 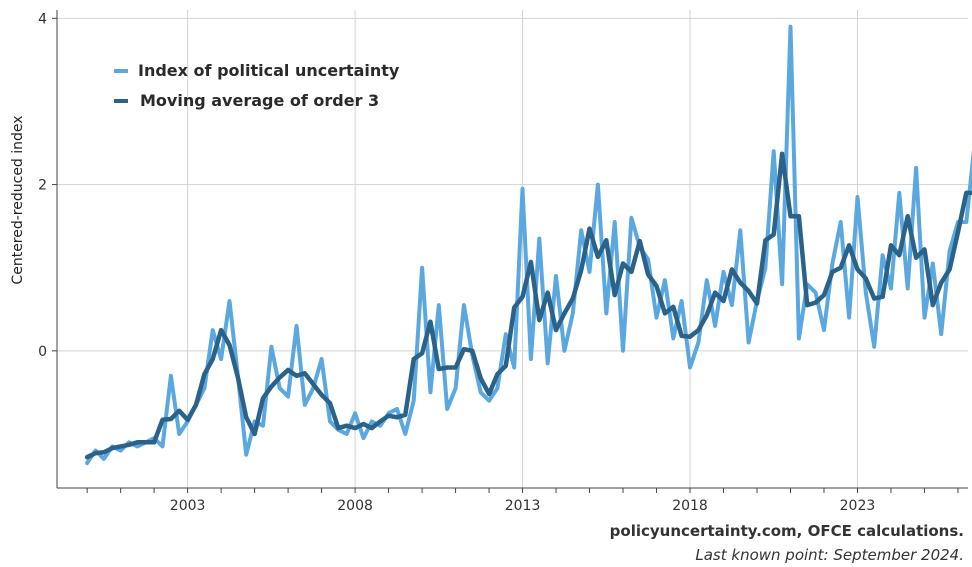 What do you see at coordinates (188, 506) in the screenshot?
I see `x-tick-label: 2003` at bounding box center [188, 506].